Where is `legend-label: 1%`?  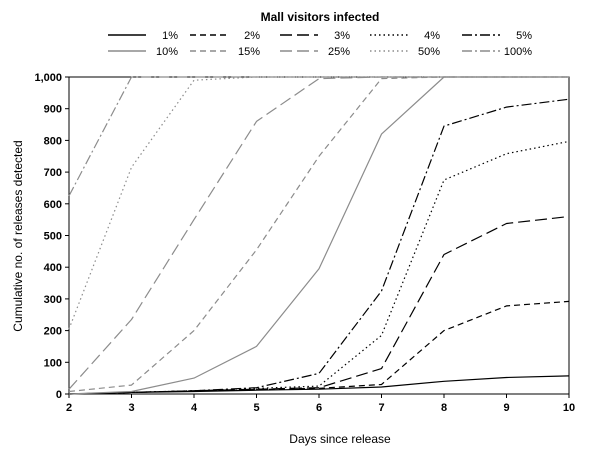
legend-label: 1% is located at coordinates (170, 36).